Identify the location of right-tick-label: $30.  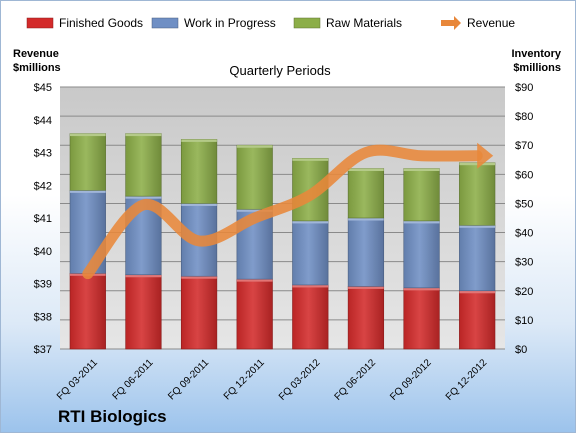
(524, 263).